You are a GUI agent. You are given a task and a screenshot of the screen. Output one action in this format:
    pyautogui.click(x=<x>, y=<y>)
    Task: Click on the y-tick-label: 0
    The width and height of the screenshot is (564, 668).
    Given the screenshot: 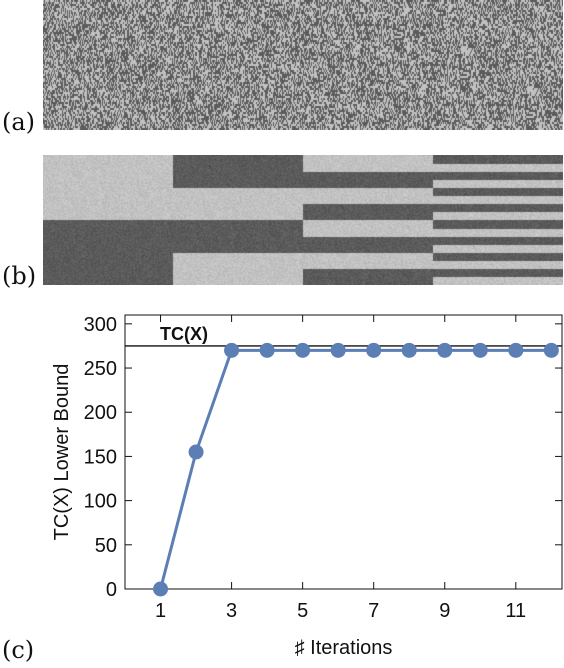 What is the action you would take?
    pyautogui.click(x=111, y=590)
    